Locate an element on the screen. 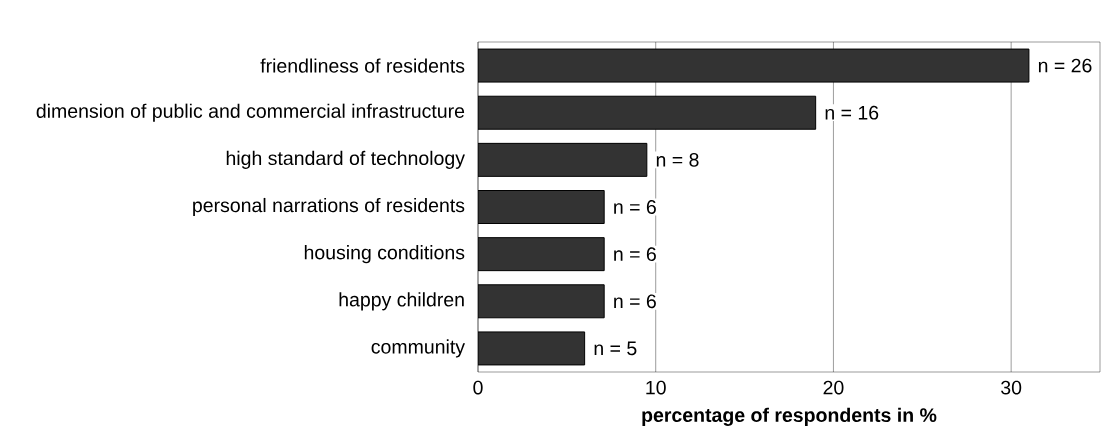 This screenshot has width=1113, height=432. annotation: n = 8 is located at coordinates (677, 159).